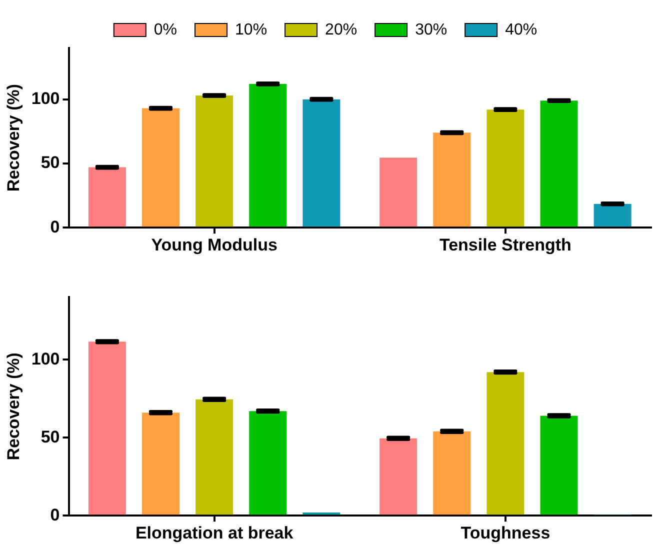 The image size is (661, 547). What do you see at coordinates (505, 244) in the screenshot?
I see `x-tick-label: Tensile Strength` at bounding box center [505, 244].